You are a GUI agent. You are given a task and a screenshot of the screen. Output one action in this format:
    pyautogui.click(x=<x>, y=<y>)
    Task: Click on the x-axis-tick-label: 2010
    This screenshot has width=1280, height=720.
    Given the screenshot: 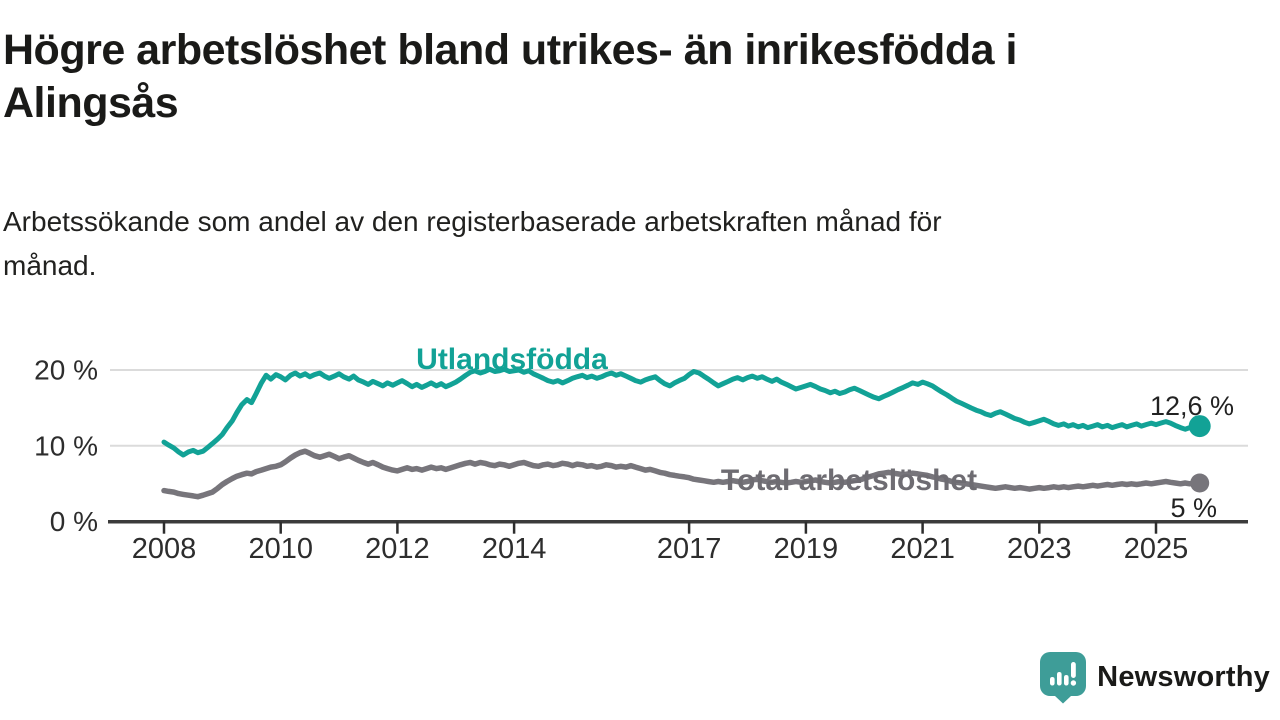 What is the action you would take?
    pyautogui.click(x=280, y=549)
    